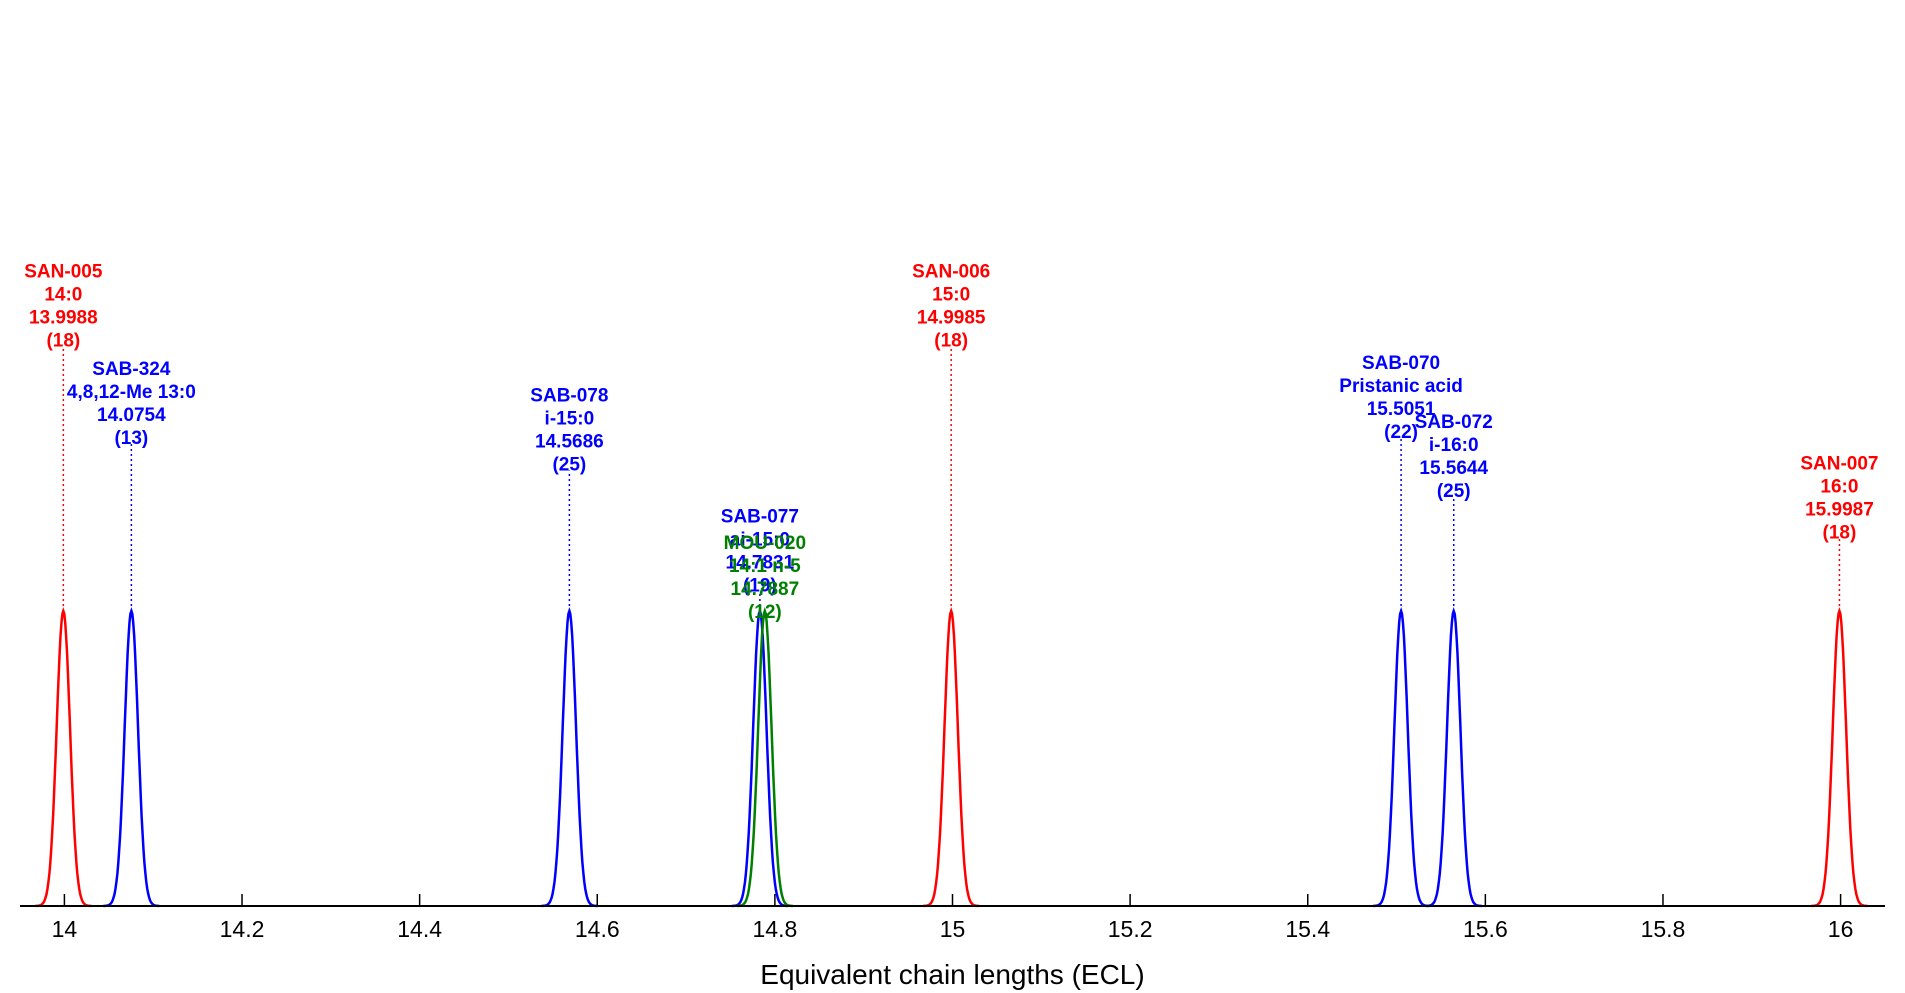 The image size is (1905, 993). I want to click on peak-label-name: Pristanic acid, so click(1401, 386).